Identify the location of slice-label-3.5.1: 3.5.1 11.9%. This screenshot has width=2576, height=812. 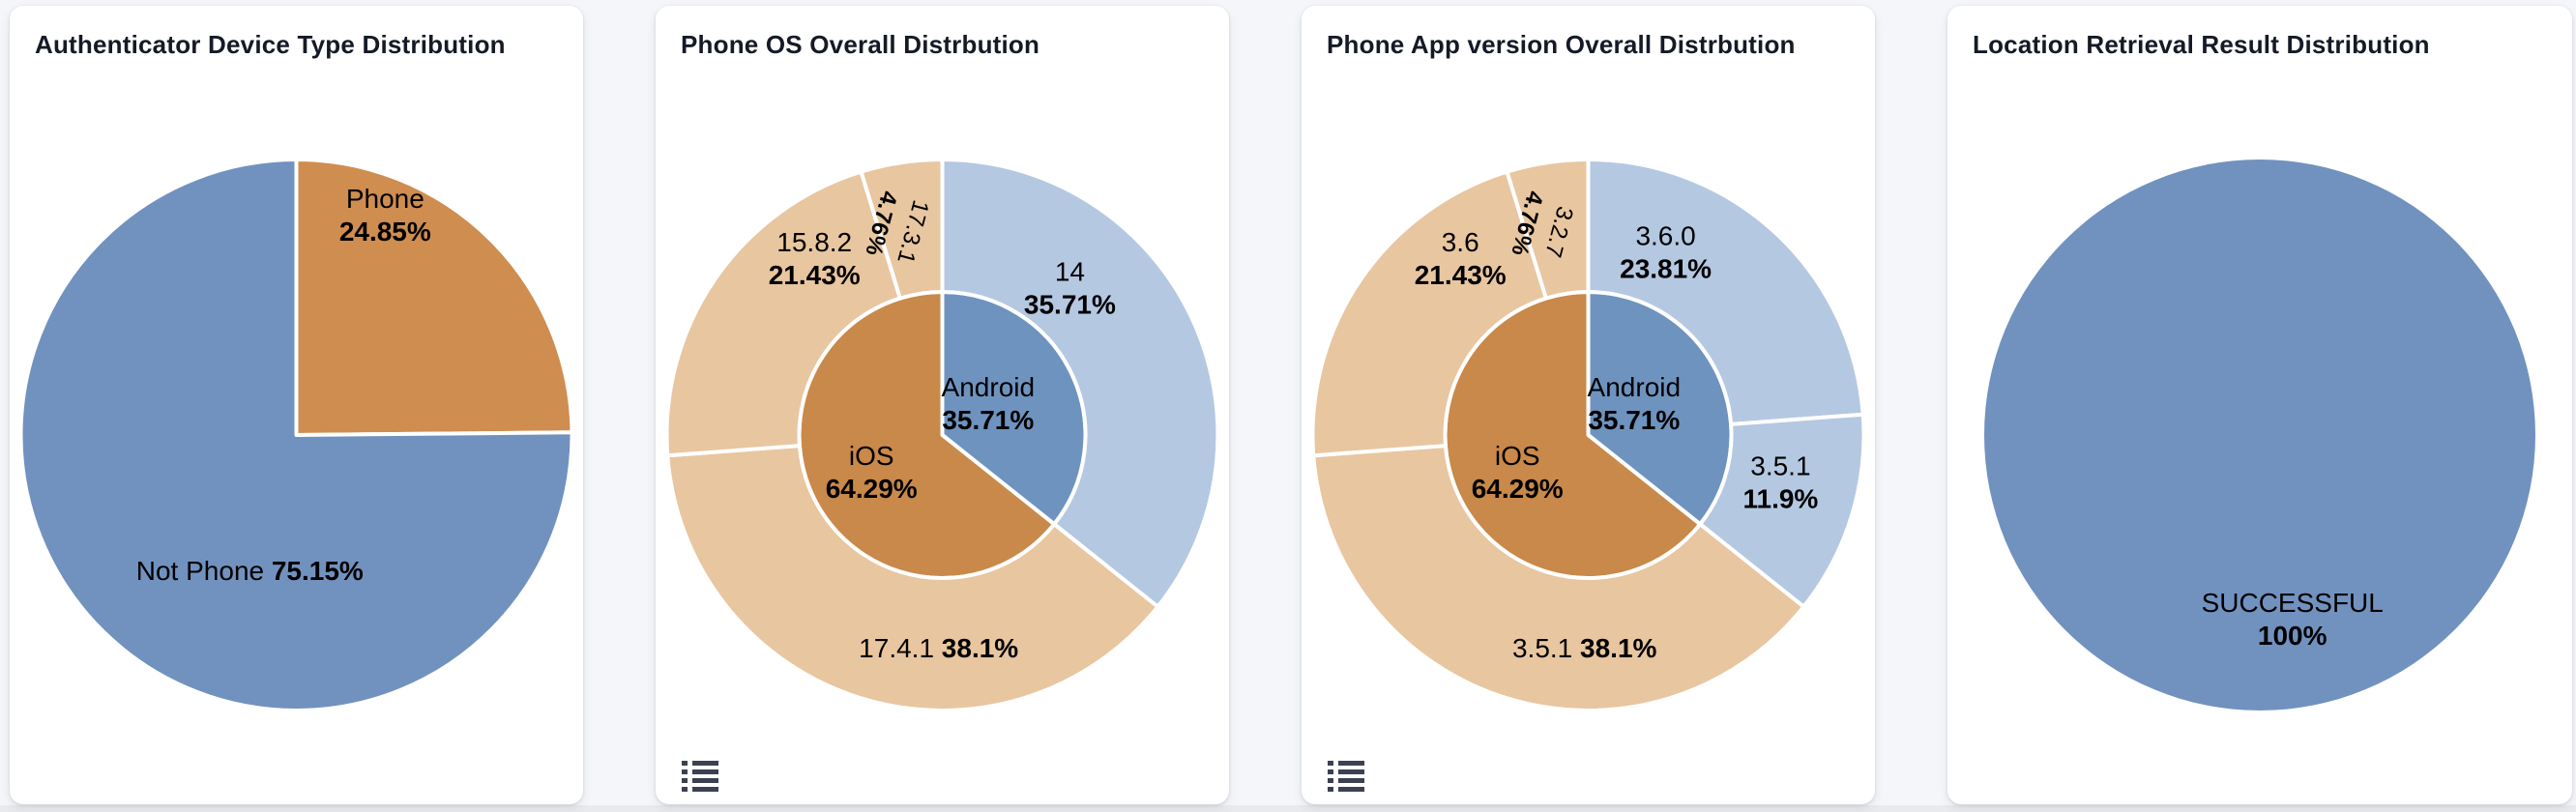
(1780, 483).